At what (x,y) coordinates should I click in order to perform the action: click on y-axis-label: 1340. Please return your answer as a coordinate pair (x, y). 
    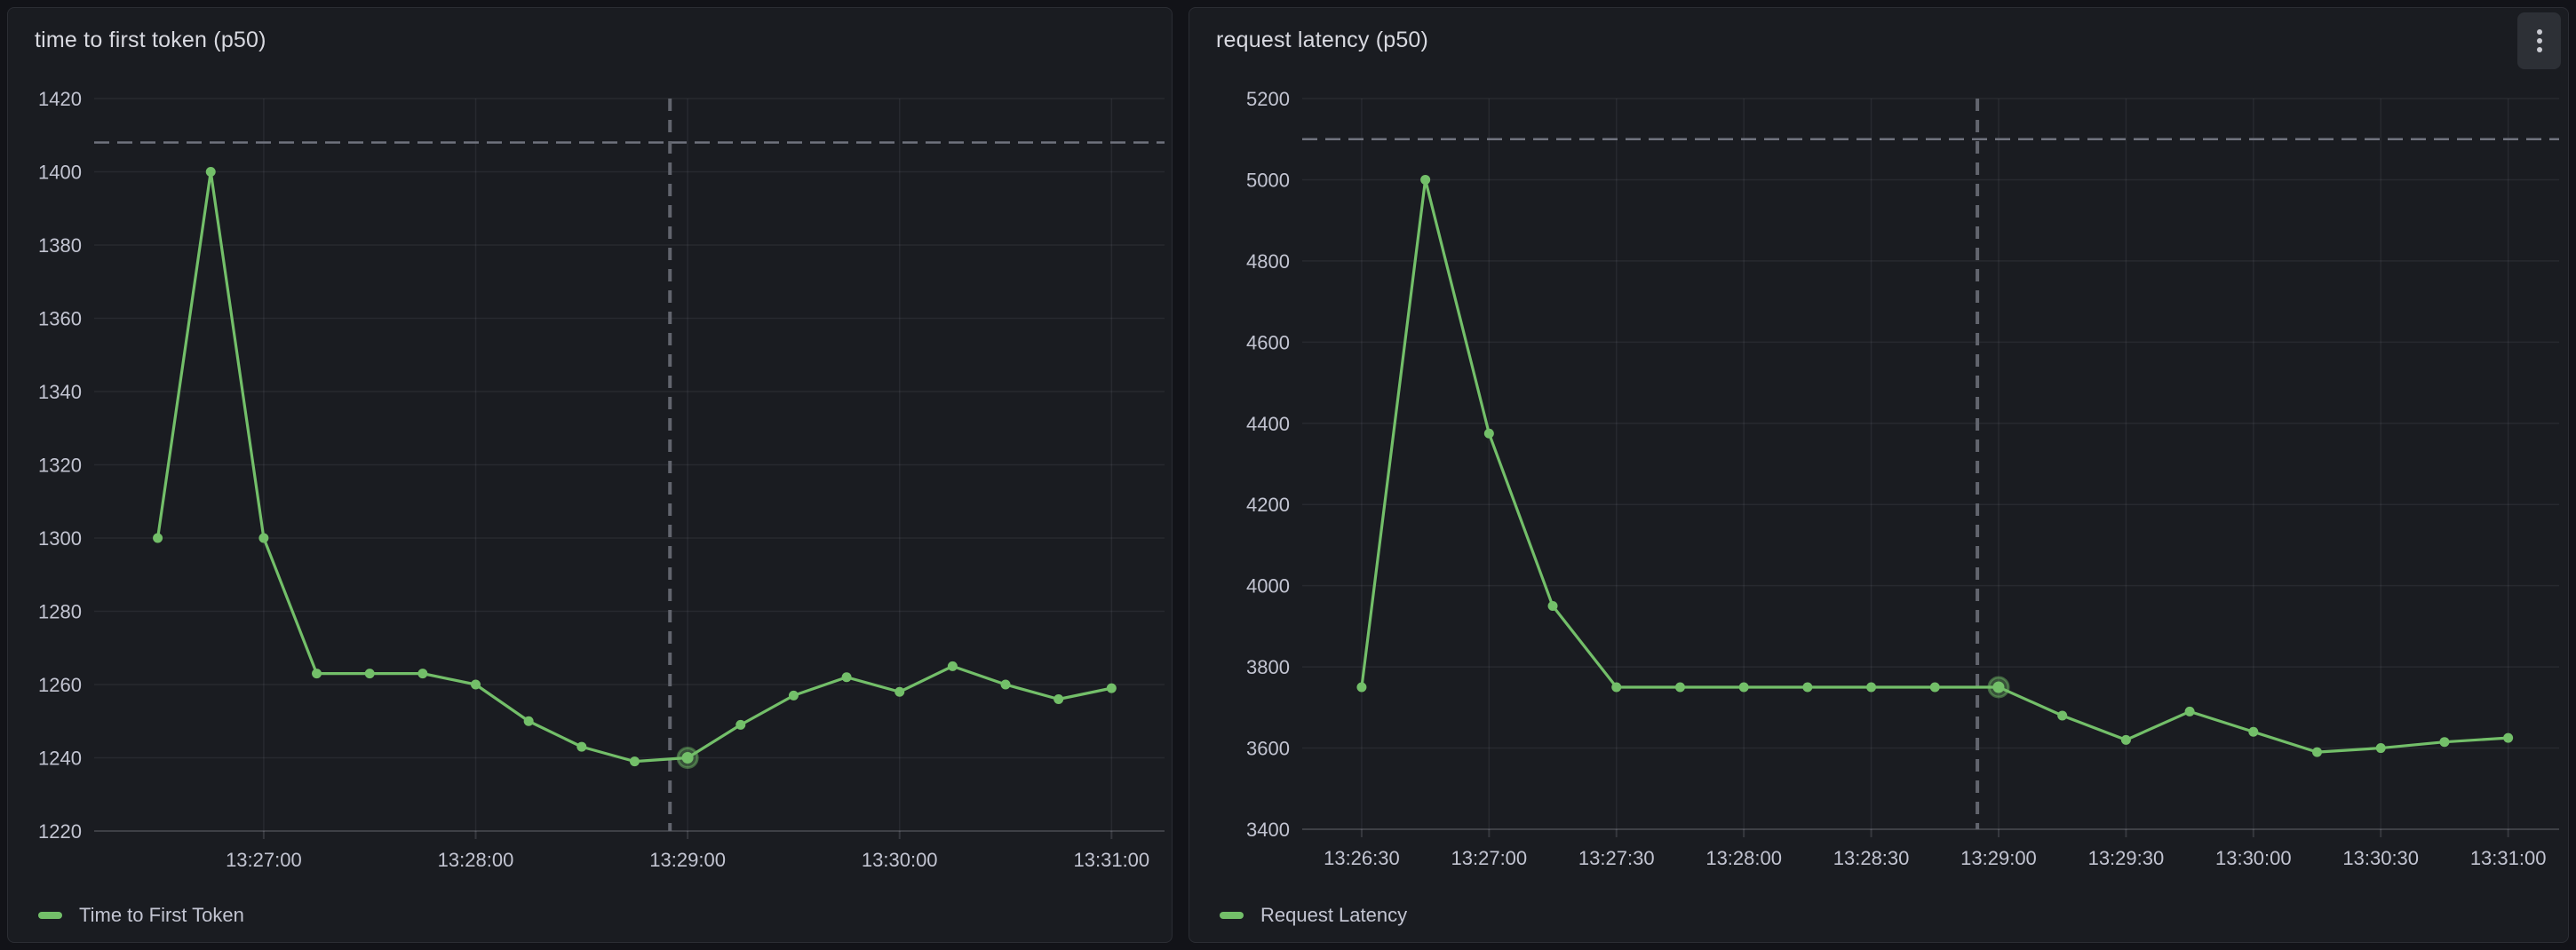
    Looking at the image, I should click on (60, 392).